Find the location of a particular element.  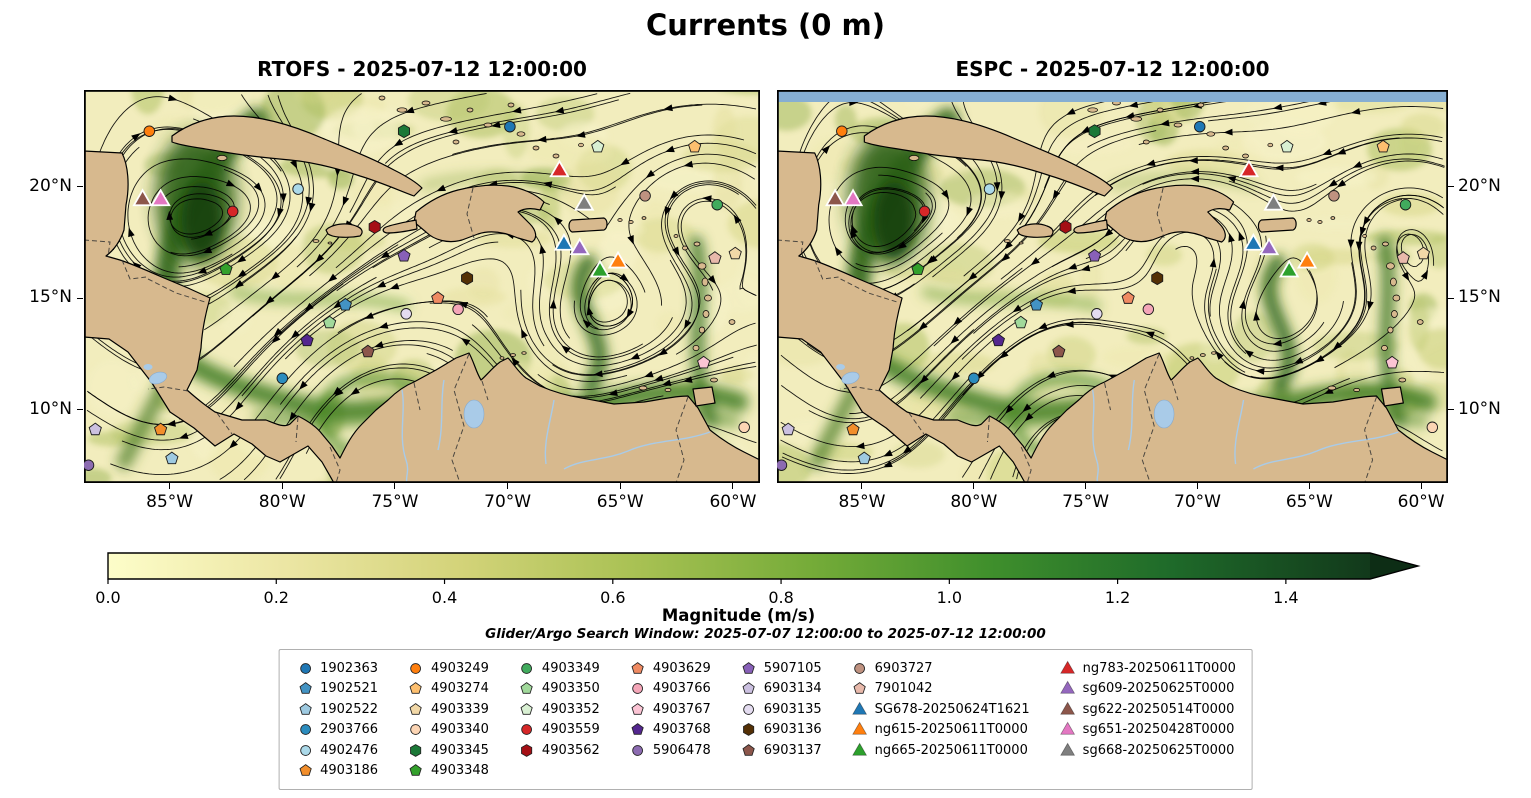

legend-item: 4902476 is located at coordinates (336, 750).